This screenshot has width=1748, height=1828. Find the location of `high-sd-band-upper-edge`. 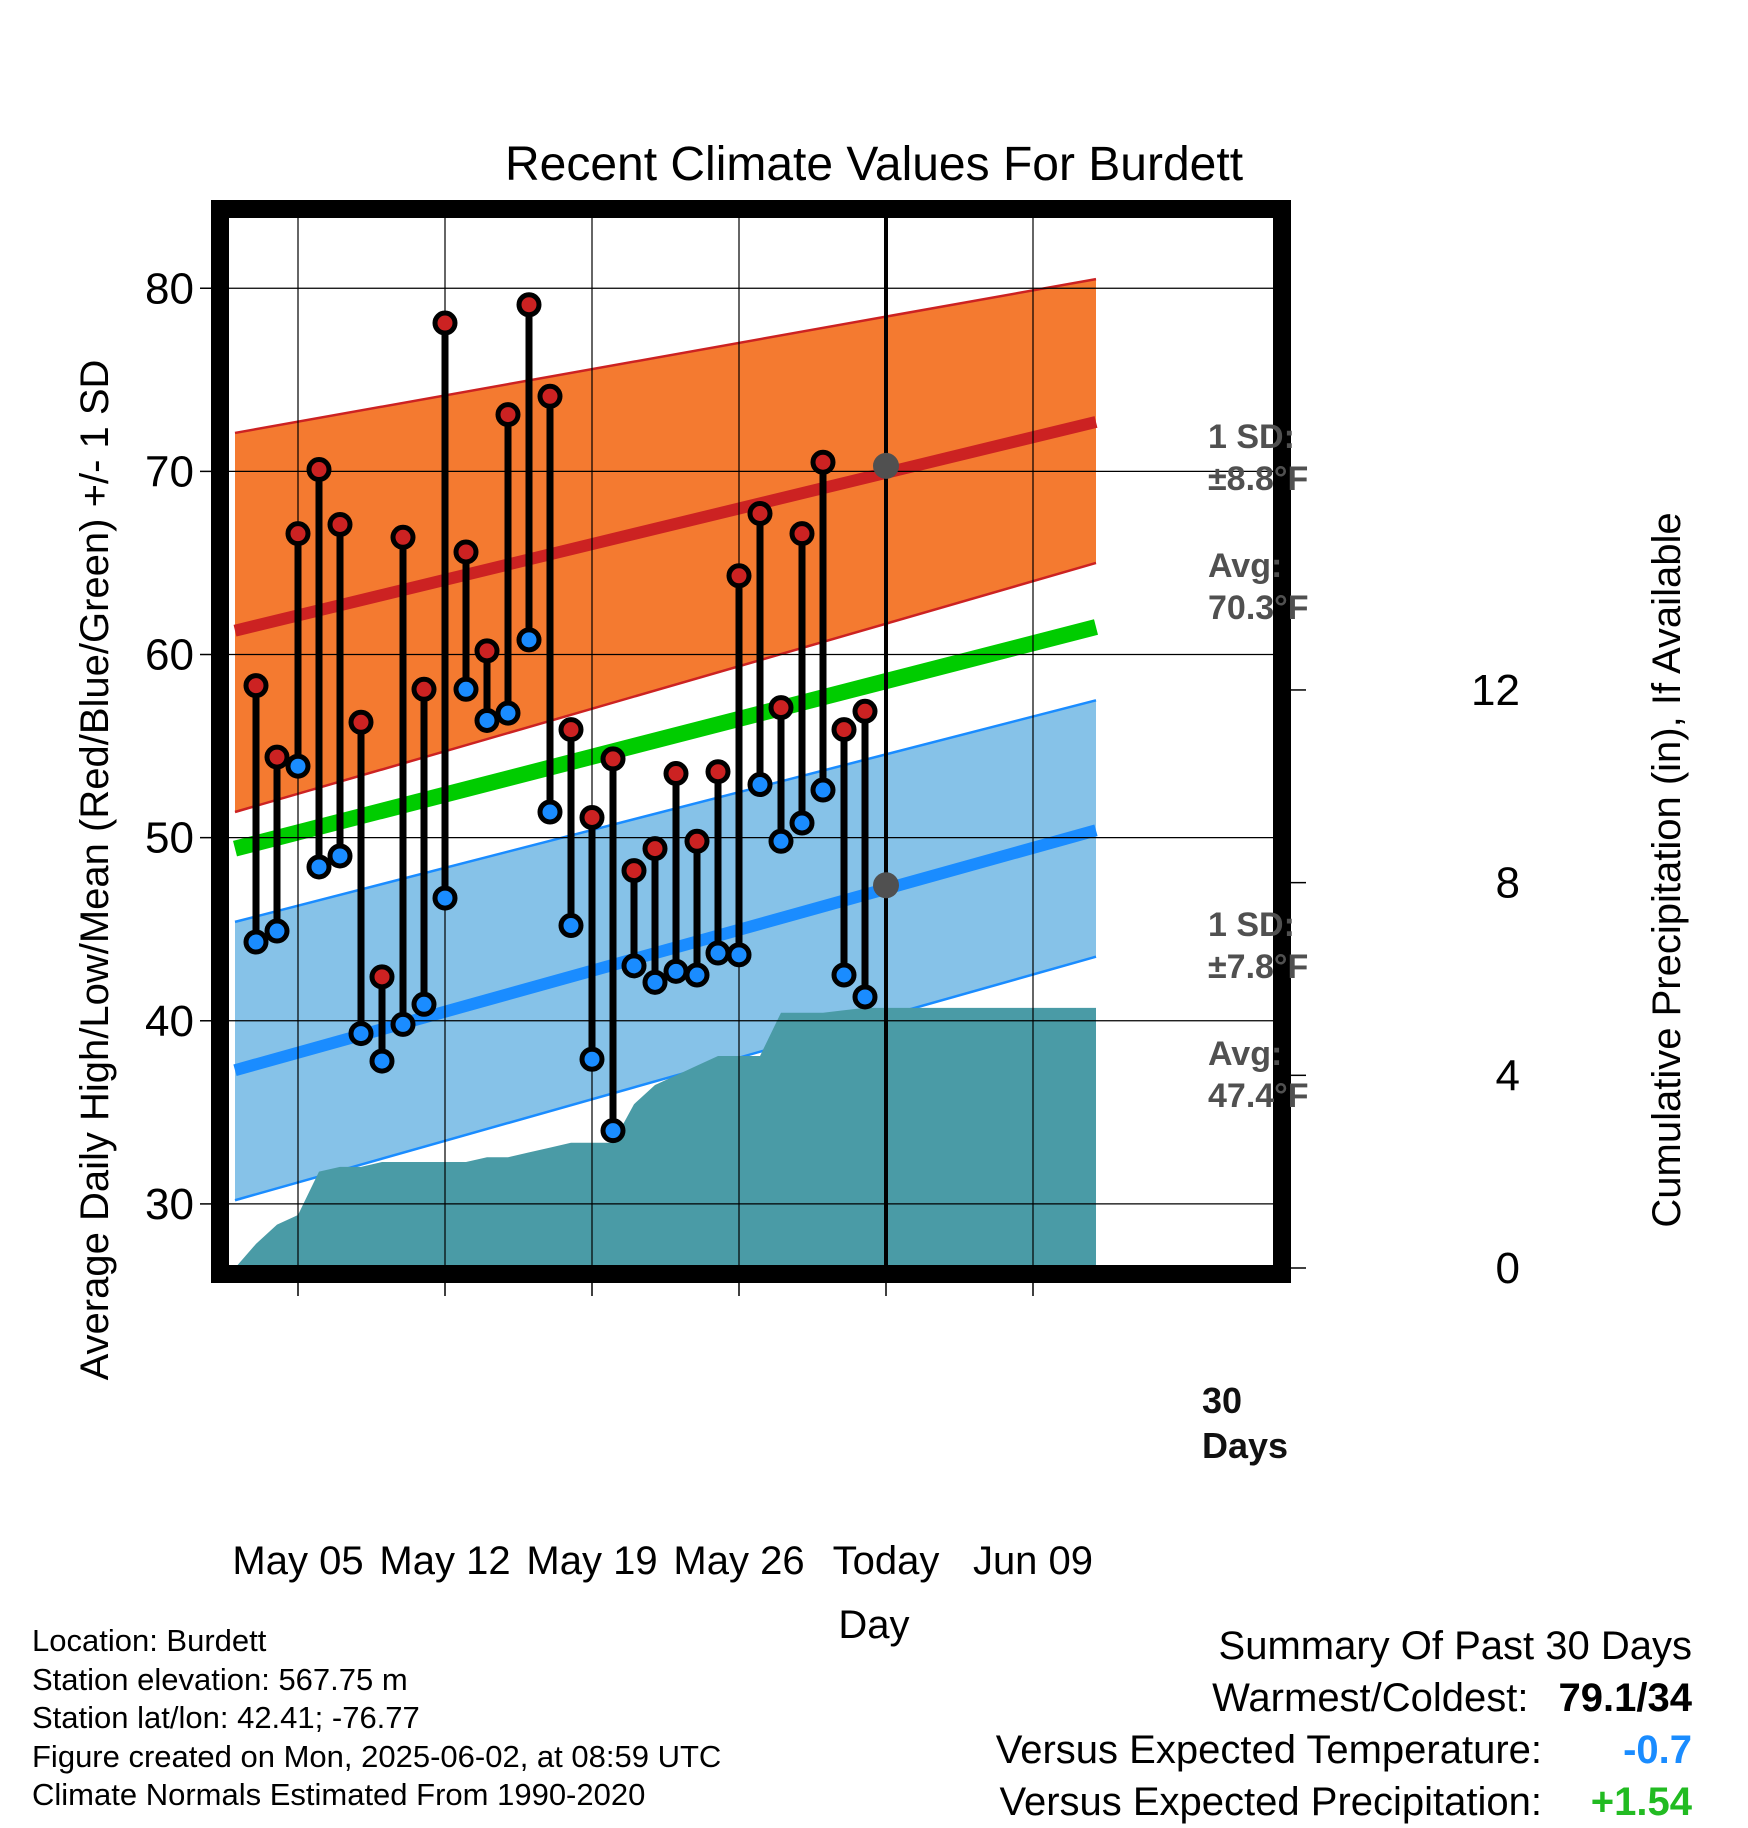

high-sd-band-upper-edge is located at coordinates (665, 356).